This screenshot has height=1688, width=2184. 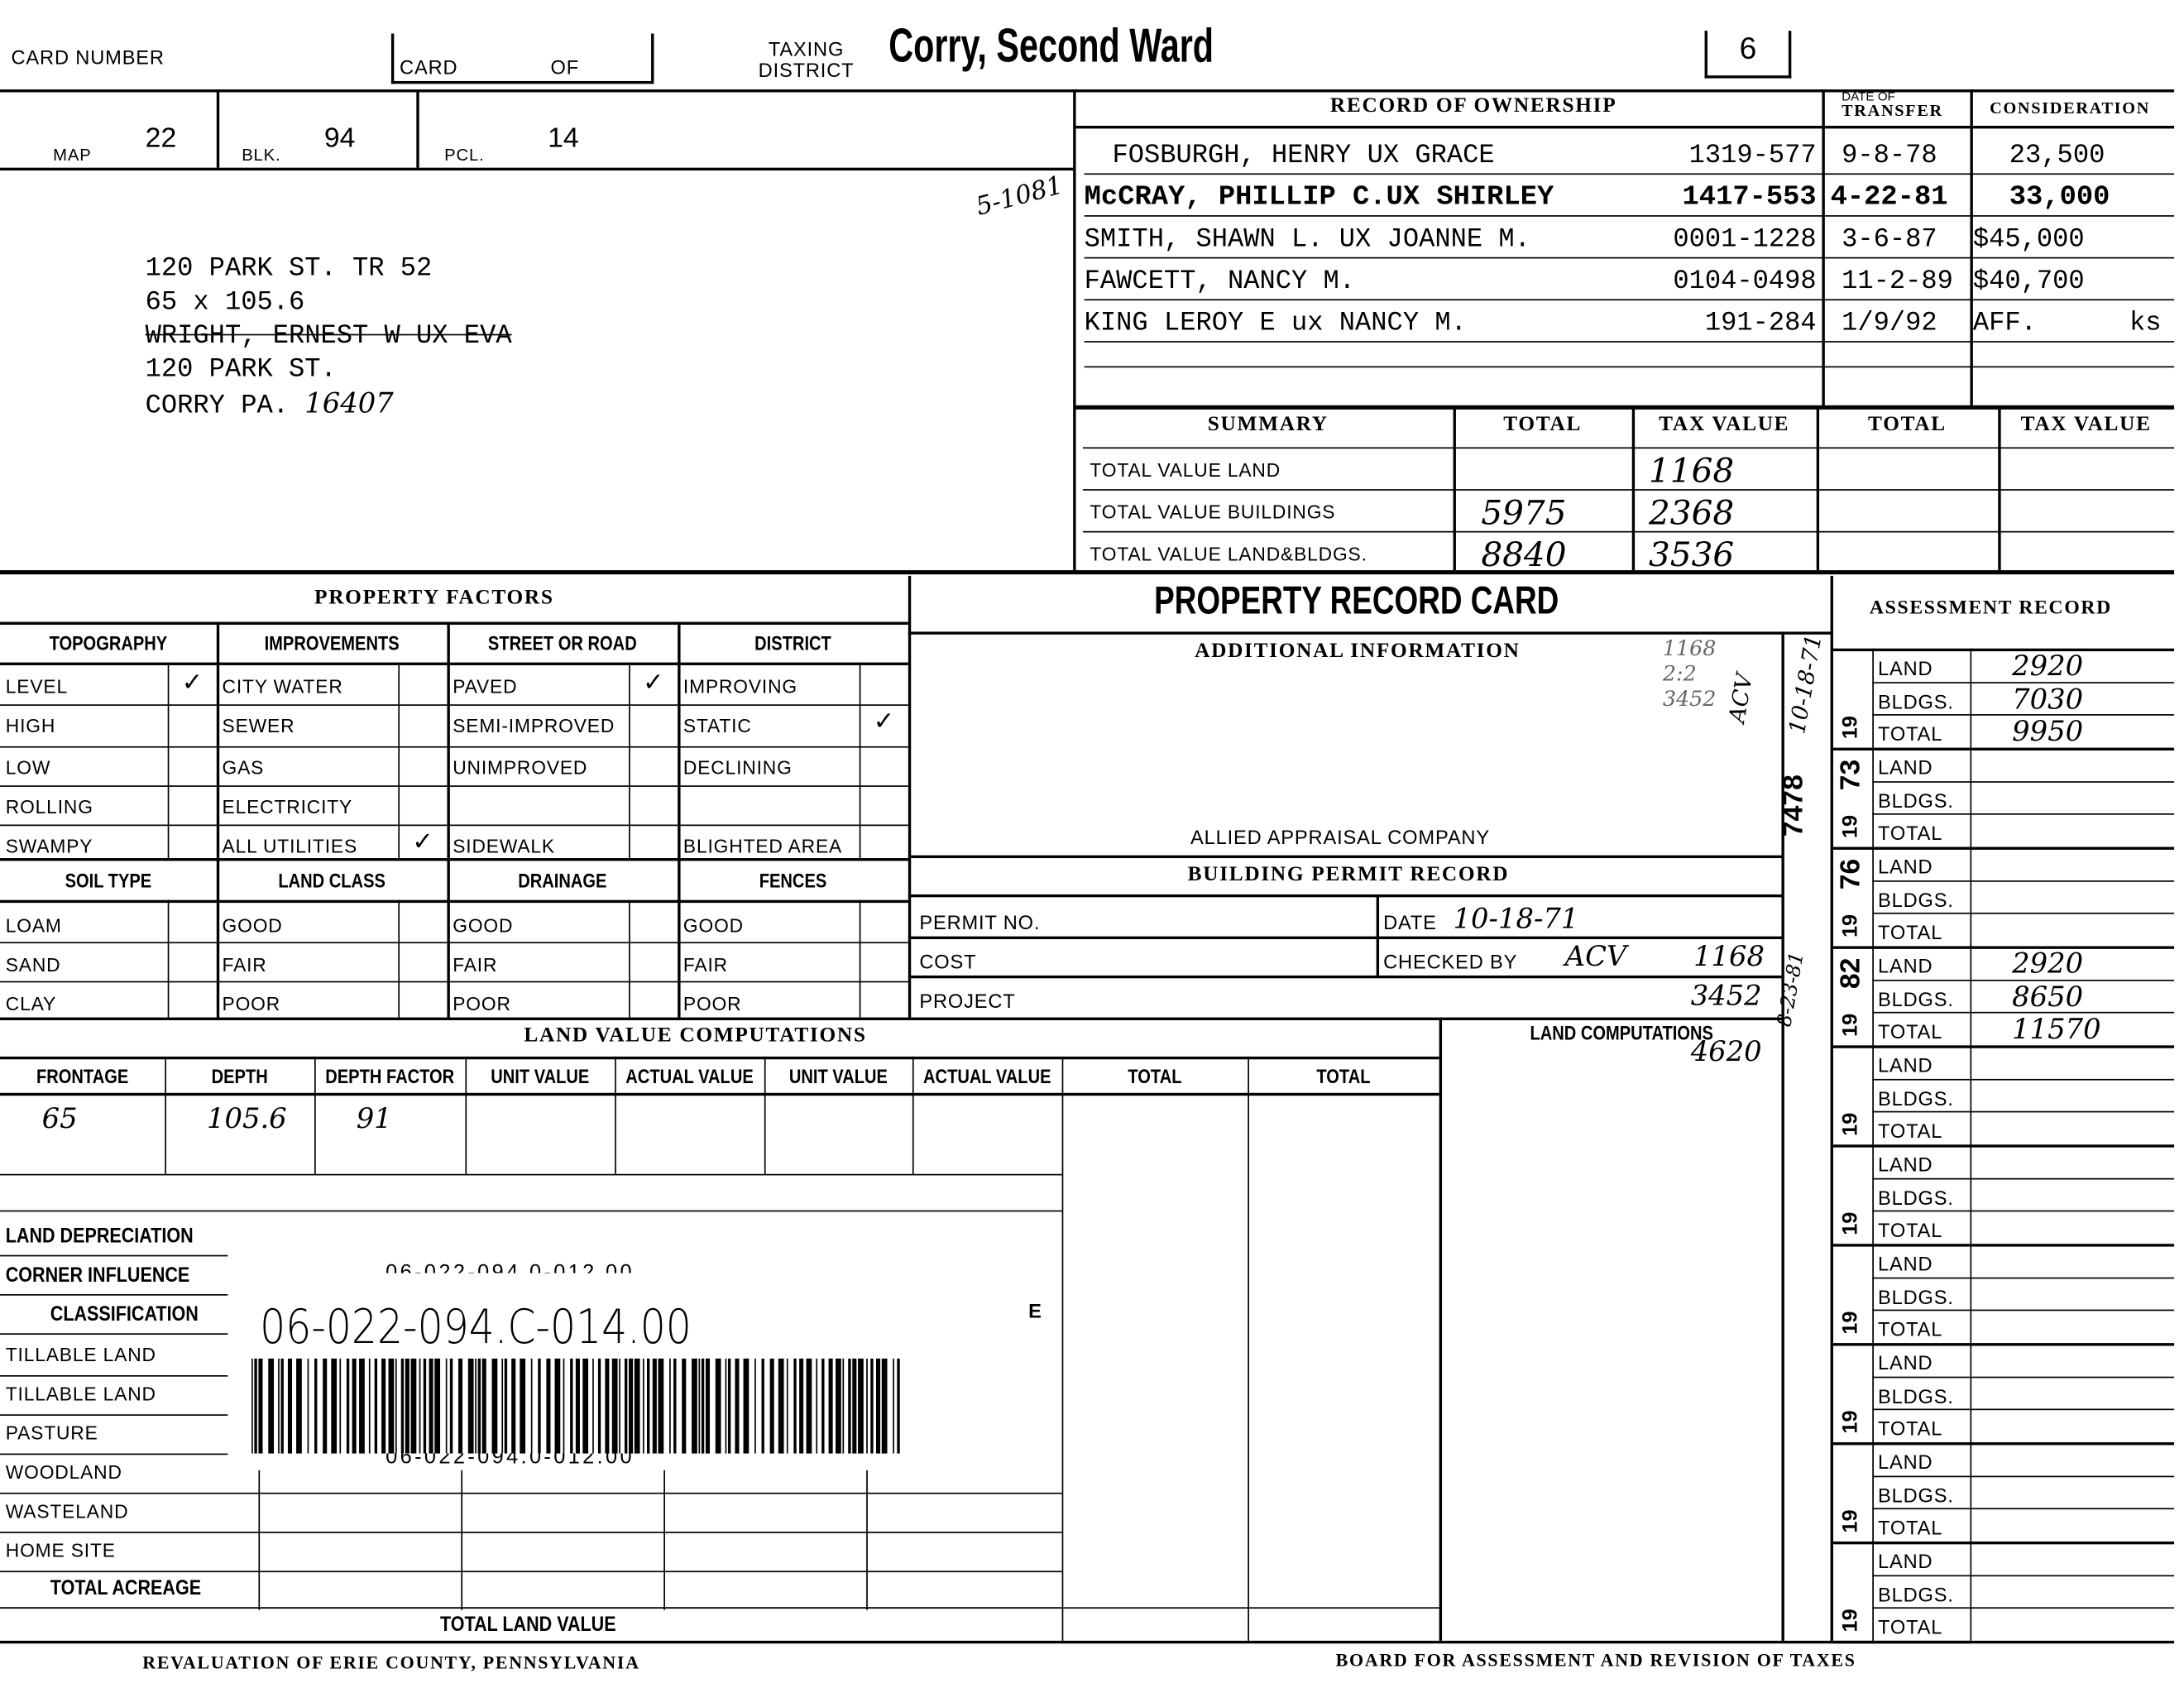 I want to click on land-value-cell: 105.6, so click(x=246, y=1118).